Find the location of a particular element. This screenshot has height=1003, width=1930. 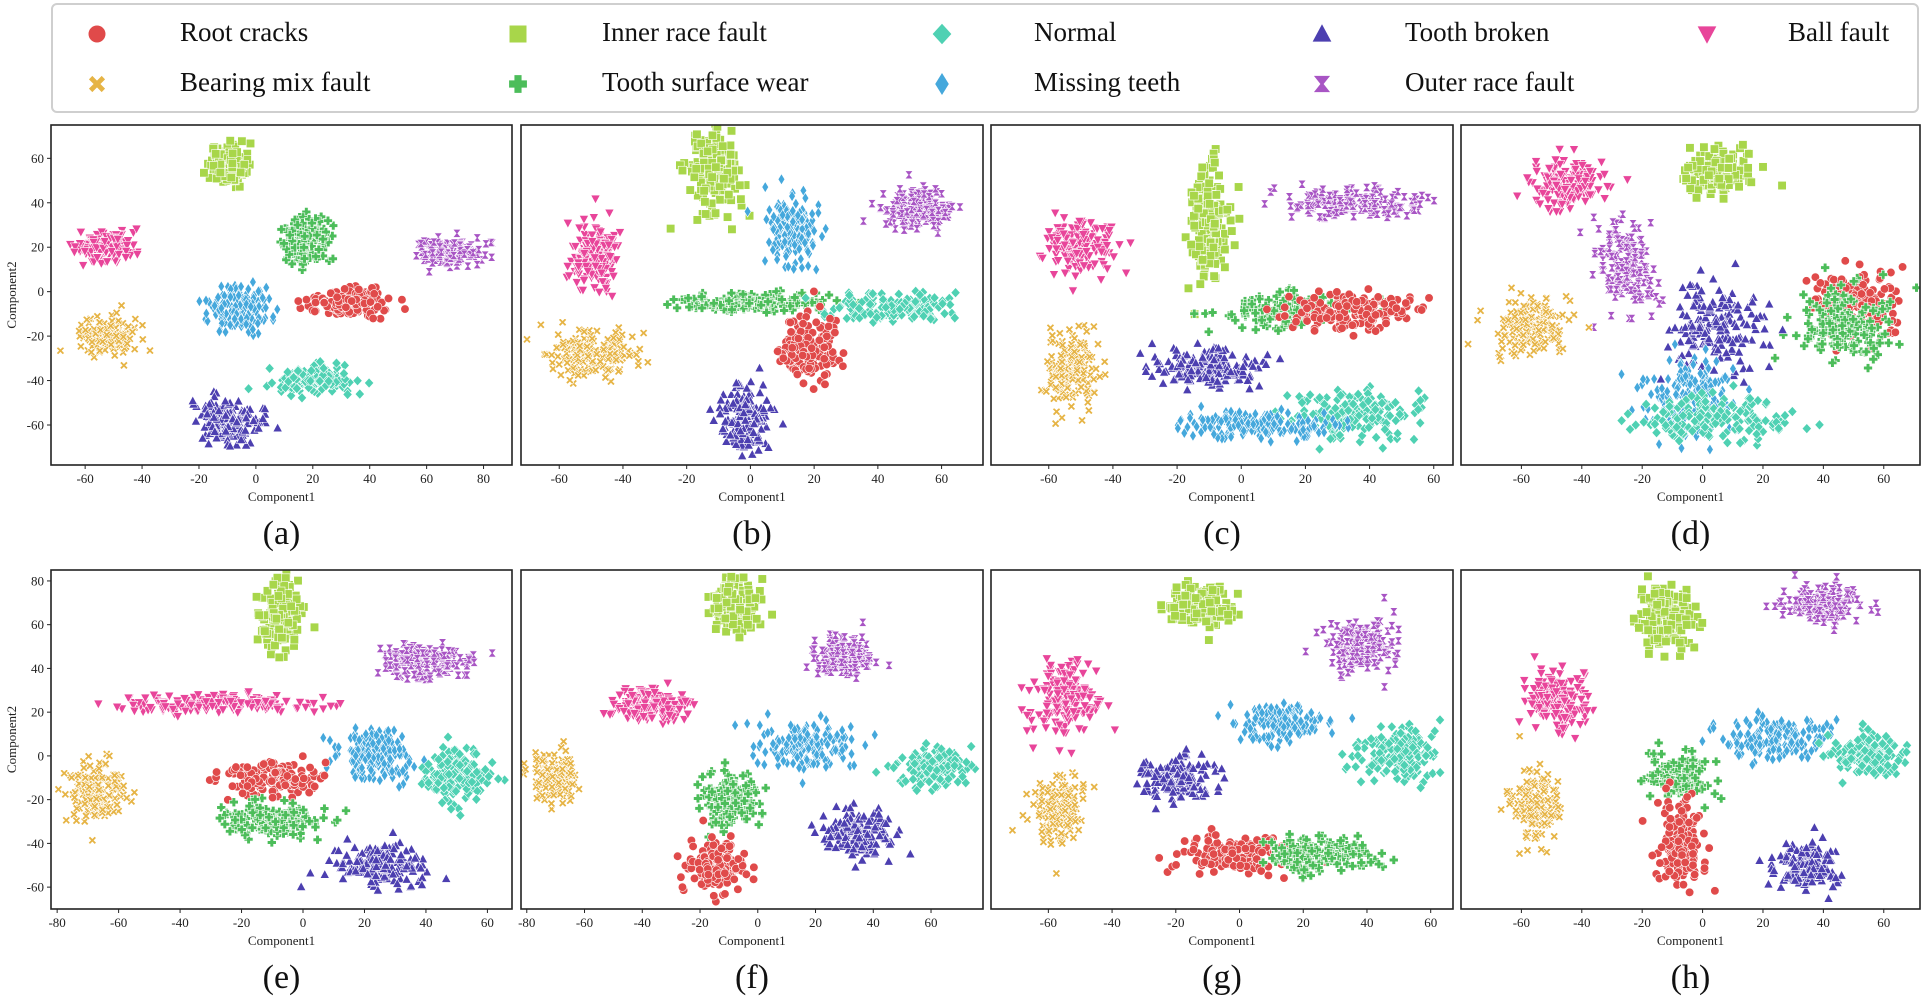

x-tick-label: 0 is located at coordinates (1241, 478).